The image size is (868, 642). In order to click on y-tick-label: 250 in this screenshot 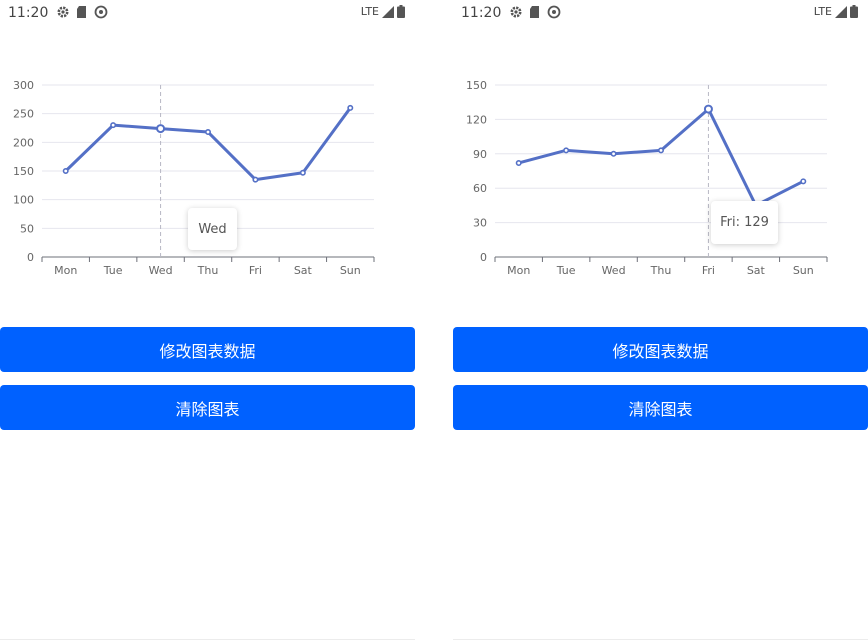, I will do `click(23, 114)`.